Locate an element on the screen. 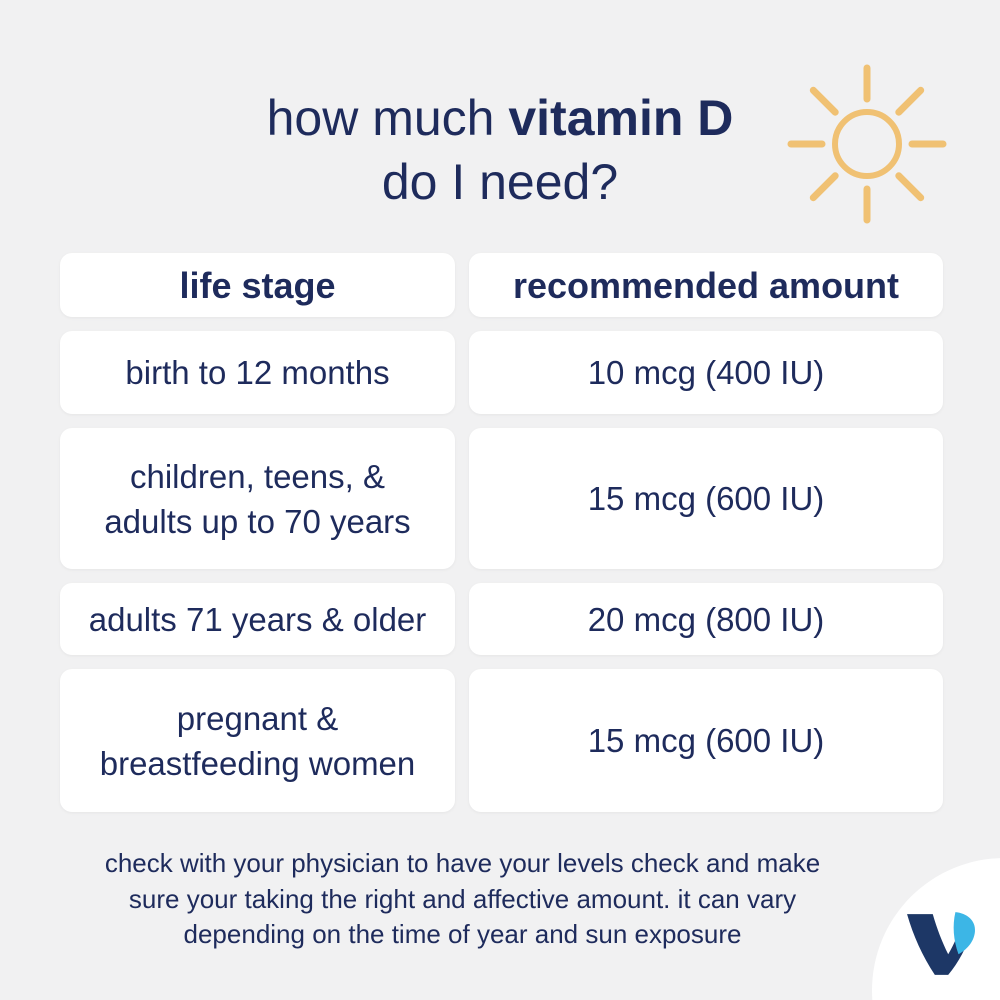 This screenshot has height=1000, width=1000. life-stage-cell-1: birth to 12 months is located at coordinates (257, 372).